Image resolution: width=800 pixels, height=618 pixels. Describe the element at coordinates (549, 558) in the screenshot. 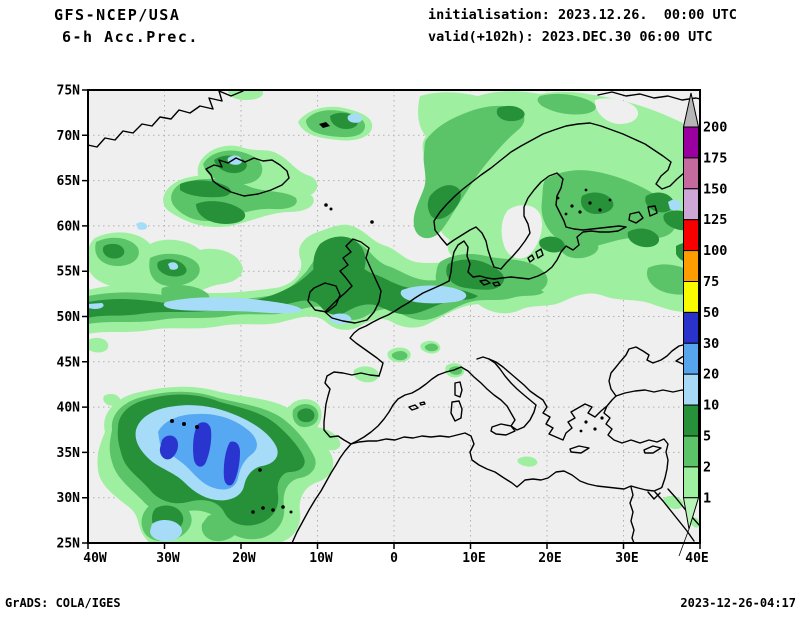

I see `lon-label: 20E` at that location.